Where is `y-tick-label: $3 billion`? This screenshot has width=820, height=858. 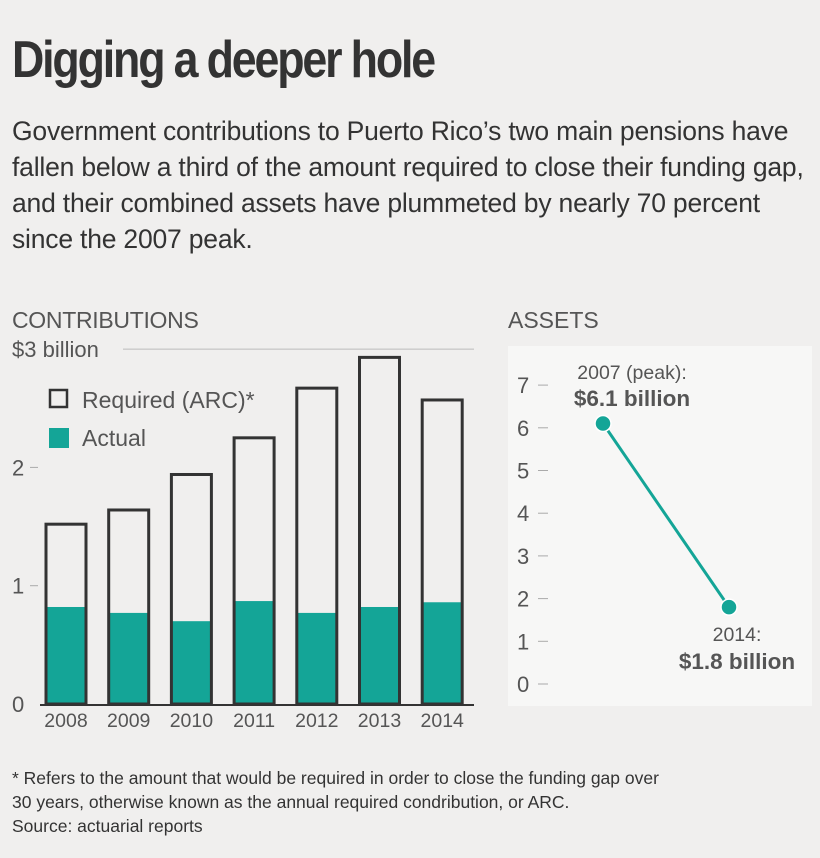
y-tick-label: $3 billion is located at coordinates (55, 349).